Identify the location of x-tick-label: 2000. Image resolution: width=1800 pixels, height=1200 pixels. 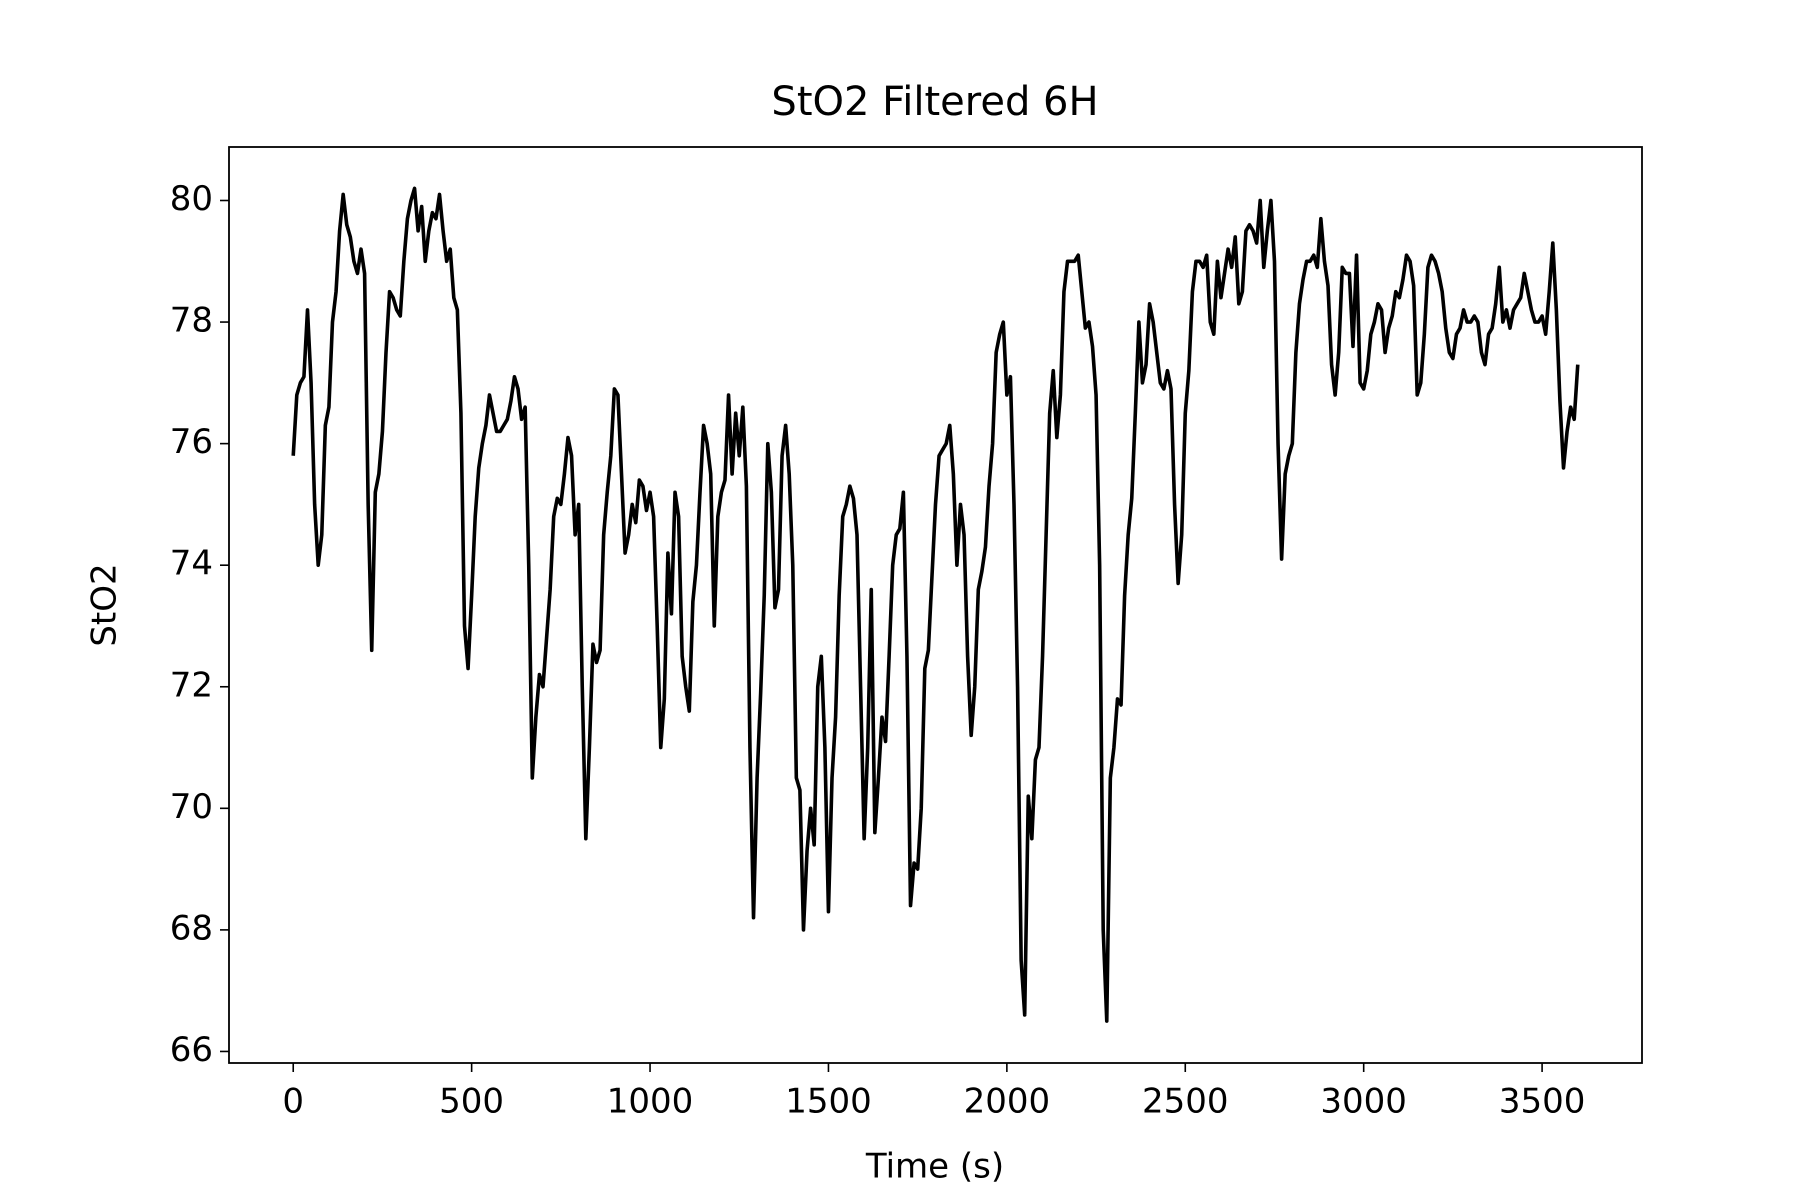
(1007, 1102).